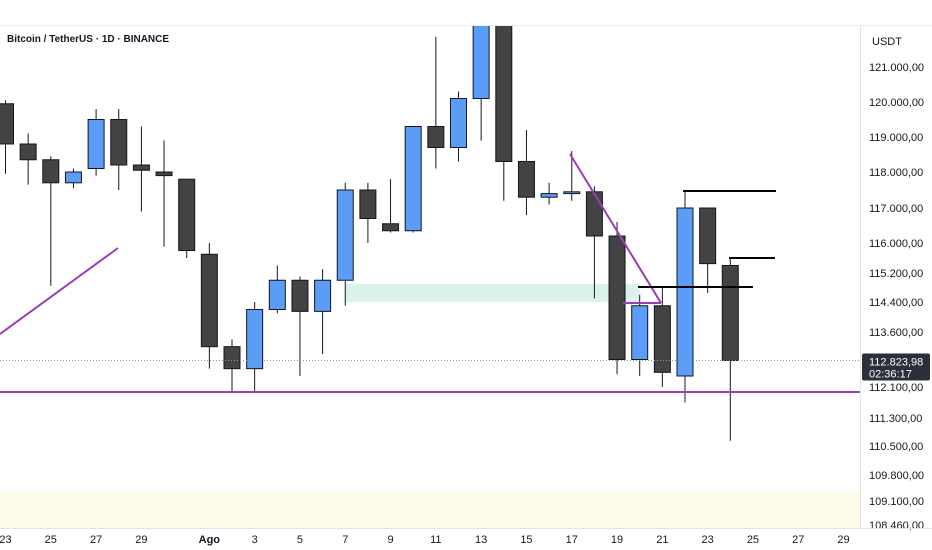  What do you see at coordinates (466, 537) in the screenshot?
I see `time-scale: 23 25 27 29 Ago 3 5 7 9 11 13 15 17 19 21 23 25 27 29` at bounding box center [466, 537].